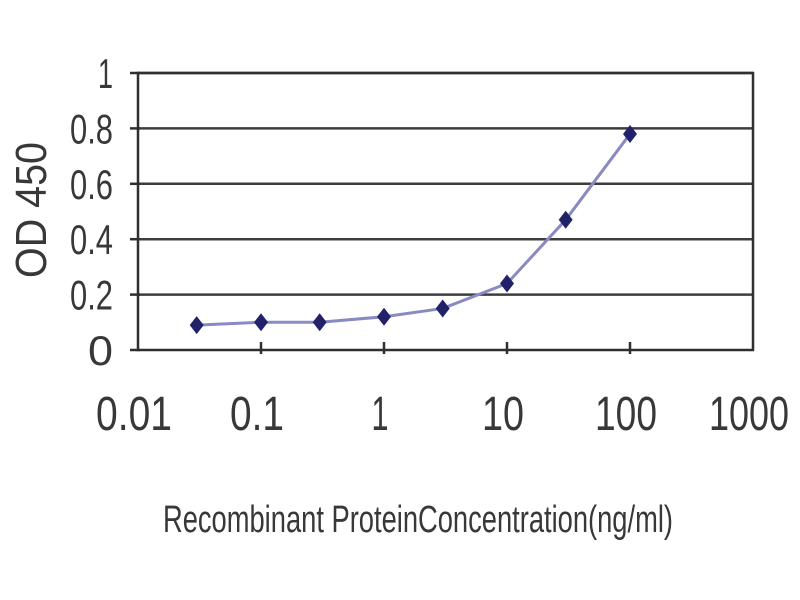 The image size is (800, 600). Describe the element at coordinates (91, 212) in the screenshot. I see `y-tick-labels: 0 0.2 0.4 0.6 0.8 1` at that location.